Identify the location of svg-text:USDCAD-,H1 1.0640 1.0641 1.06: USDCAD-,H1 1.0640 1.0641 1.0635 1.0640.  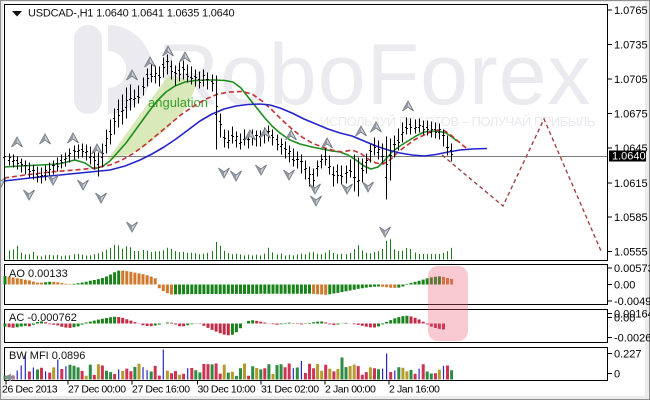
(131, 14).